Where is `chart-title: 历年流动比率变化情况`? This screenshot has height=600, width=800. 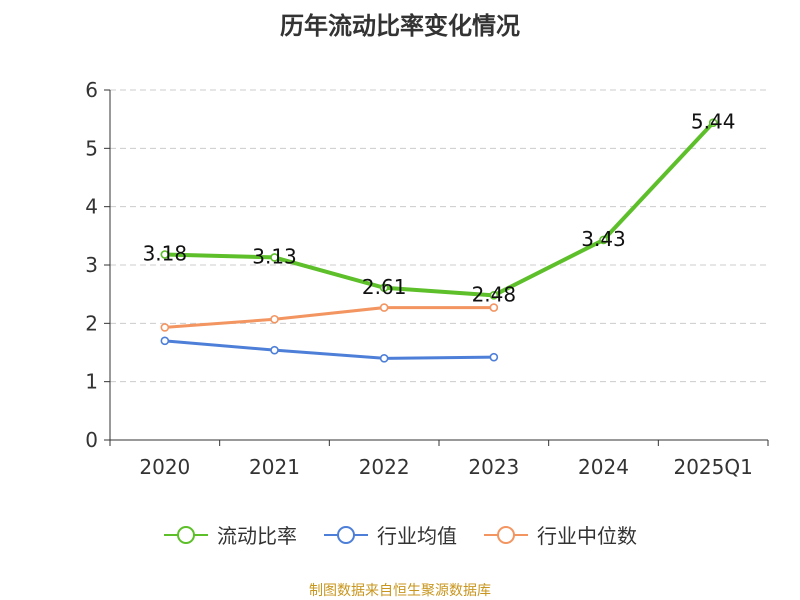 chart-title: 历年流动比率变化情况 is located at coordinates (400, 26).